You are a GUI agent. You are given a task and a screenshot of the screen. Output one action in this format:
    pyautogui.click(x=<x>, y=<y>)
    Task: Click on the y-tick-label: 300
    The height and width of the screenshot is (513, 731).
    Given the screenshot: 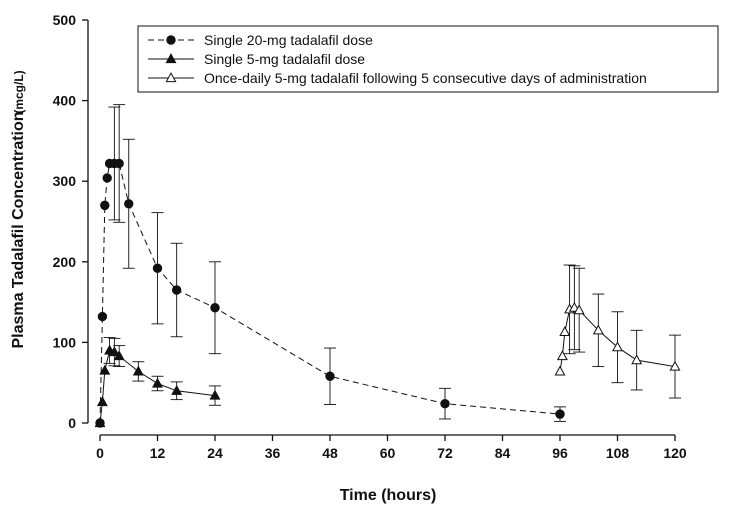 What is the action you would take?
    pyautogui.click(x=65, y=181)
    